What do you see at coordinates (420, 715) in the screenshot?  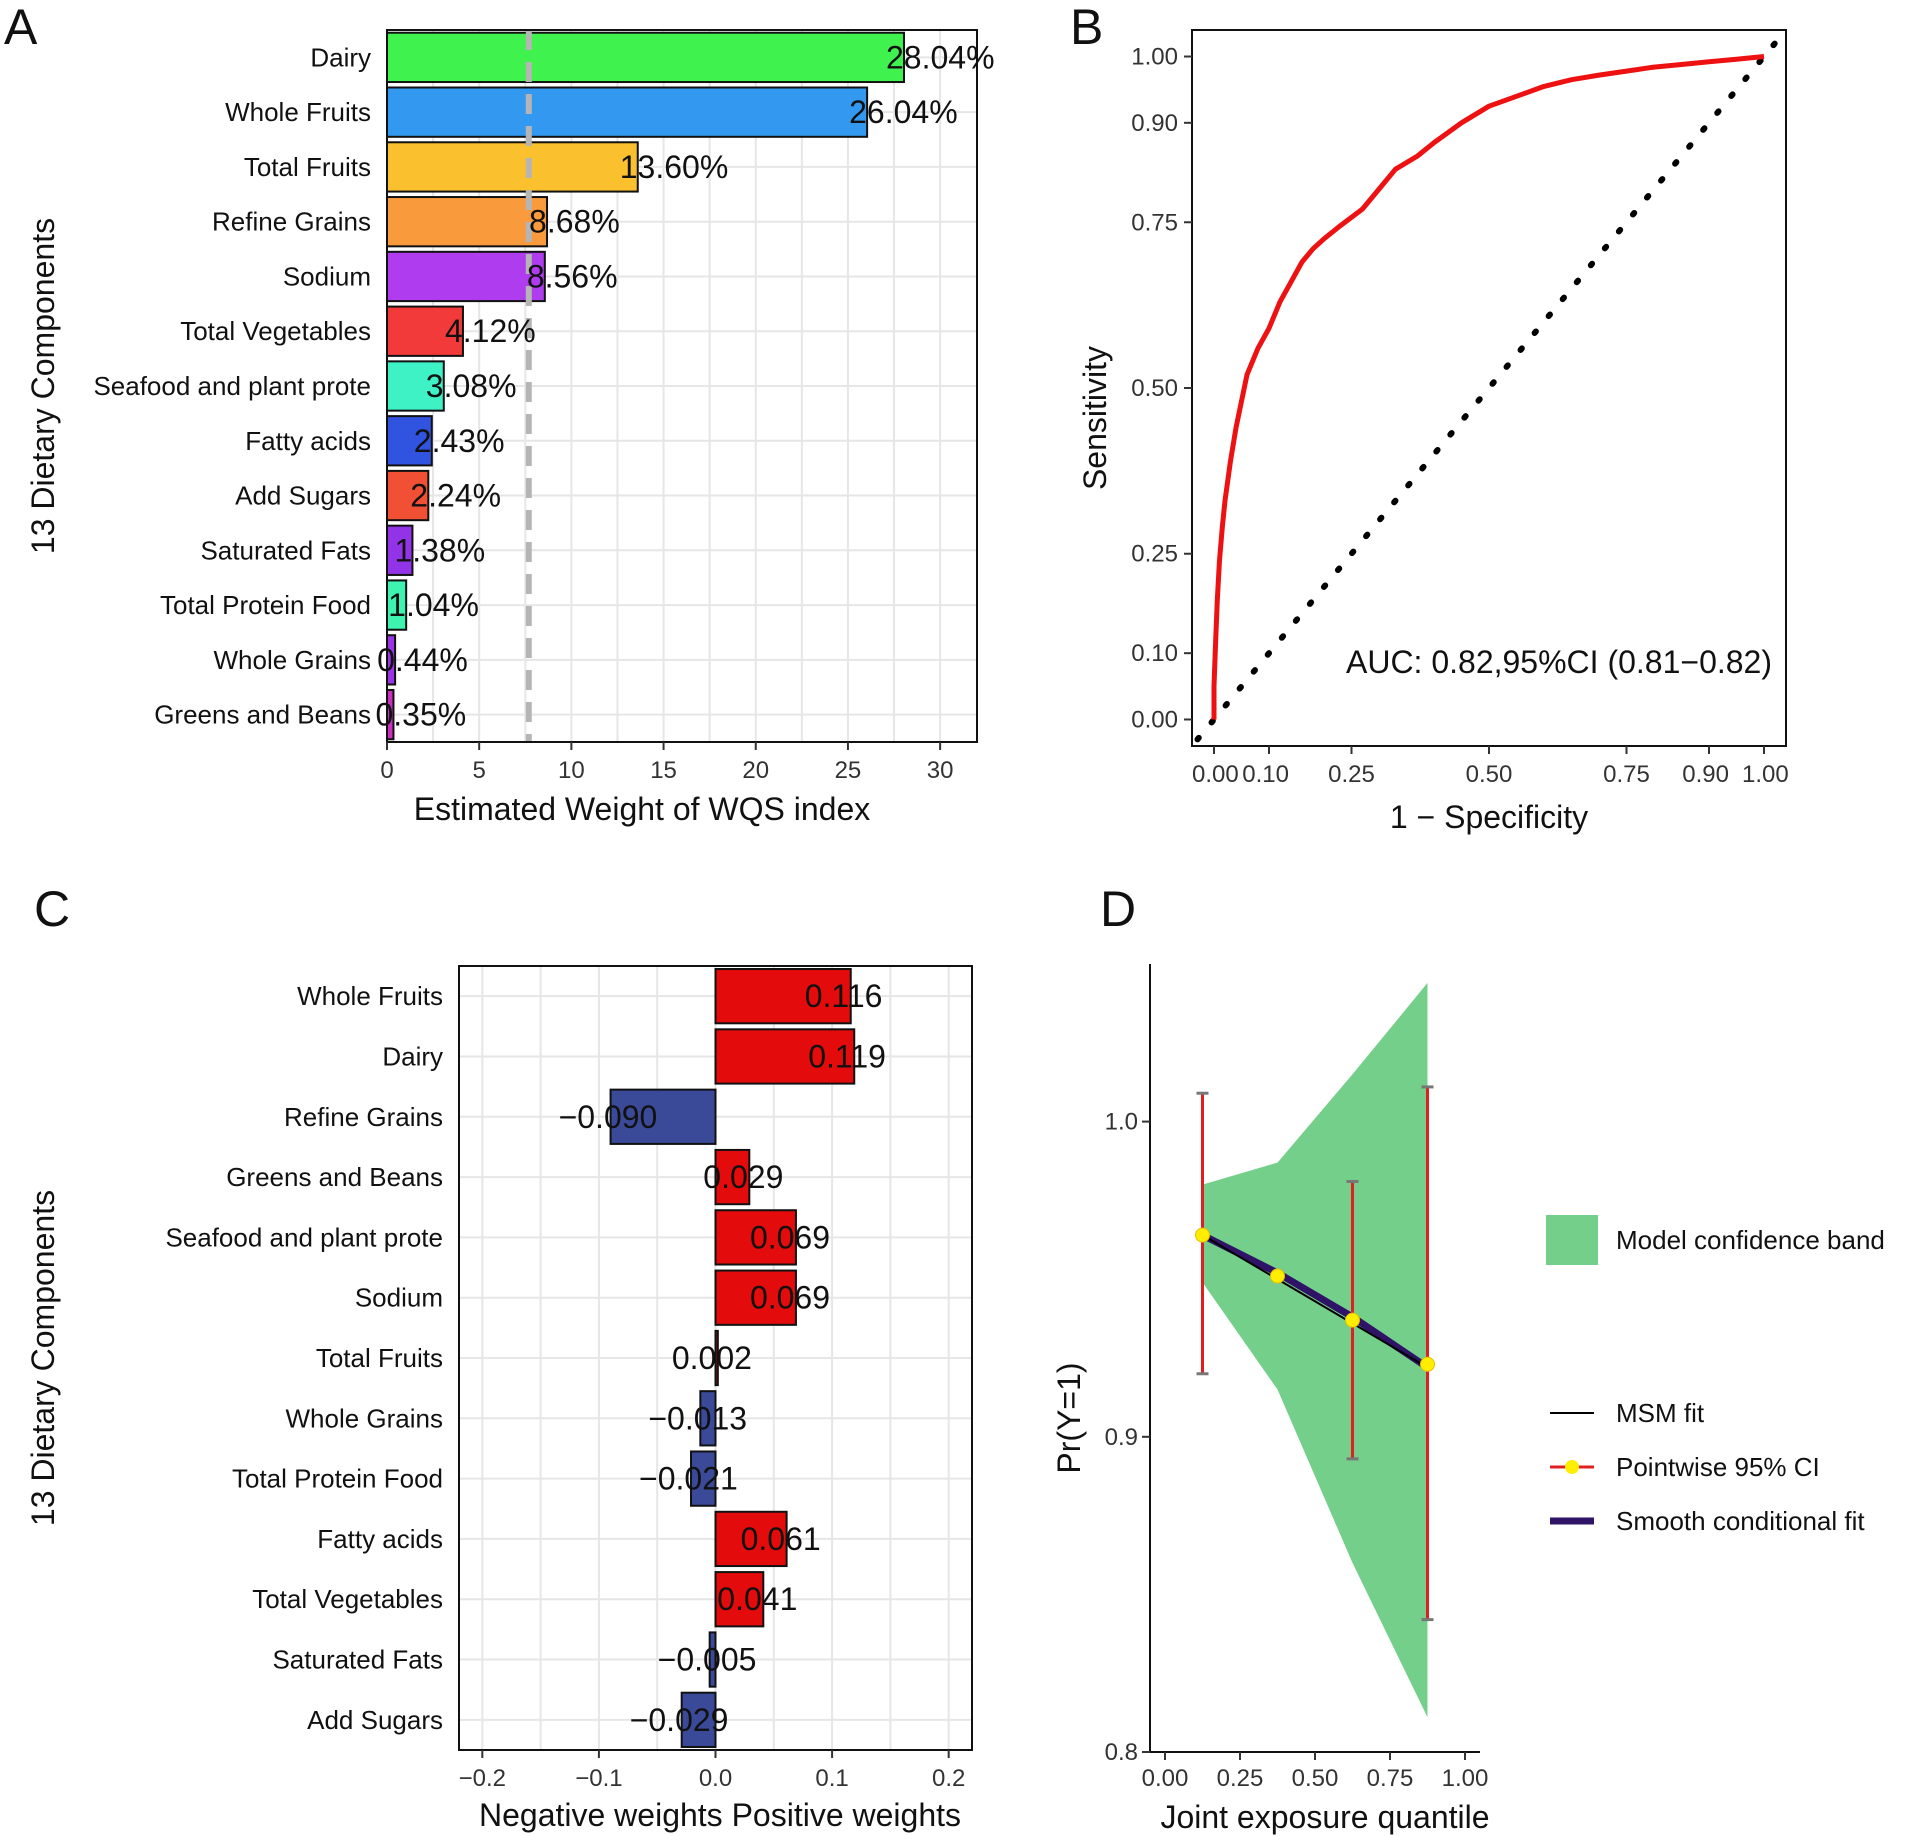 I see `data-label: 0.35%` at bounding box center [420, 715].